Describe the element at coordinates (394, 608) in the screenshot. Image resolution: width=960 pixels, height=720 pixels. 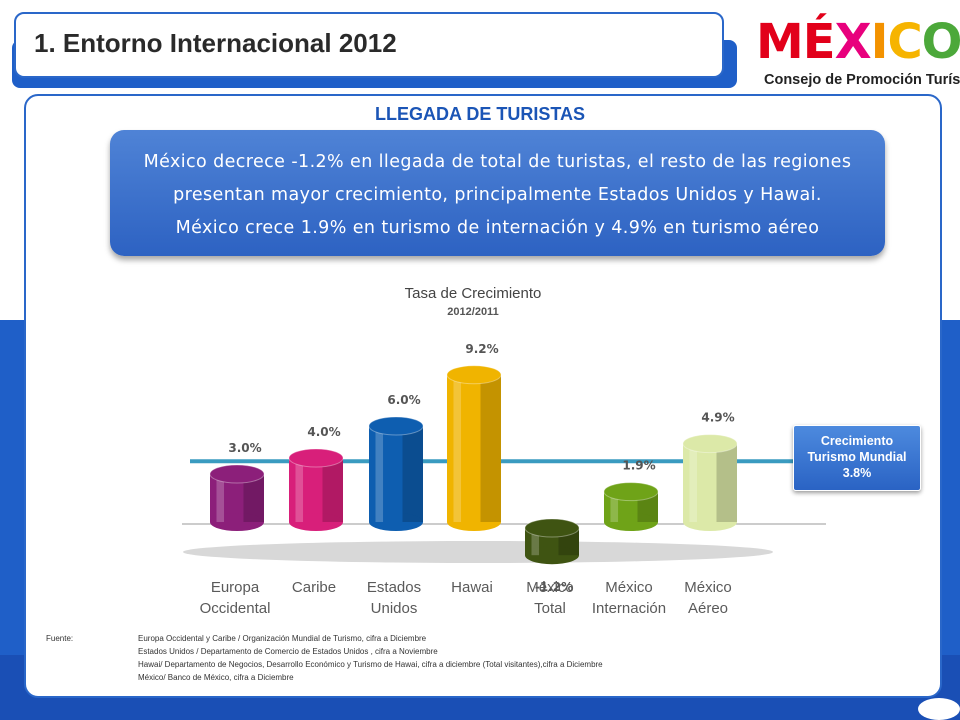
I see `category-label: Unidos` at that location.